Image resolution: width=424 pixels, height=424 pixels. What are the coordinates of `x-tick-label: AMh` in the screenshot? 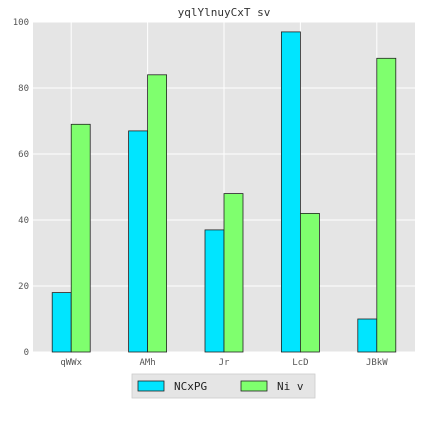 It's located at (147, 363).